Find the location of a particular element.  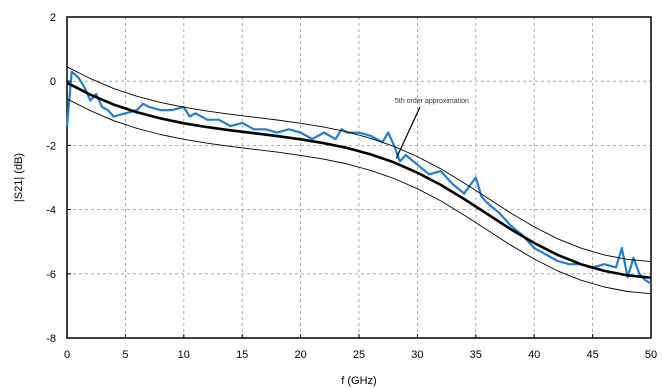

annotation-text: 5th order approximation is located at coordinates (432, 101).